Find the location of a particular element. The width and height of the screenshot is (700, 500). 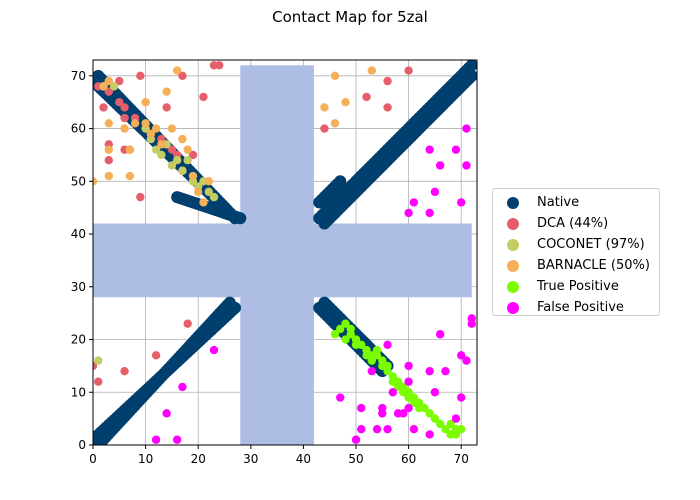

x-tick-label: 20 is located at coordinates (198, 459).